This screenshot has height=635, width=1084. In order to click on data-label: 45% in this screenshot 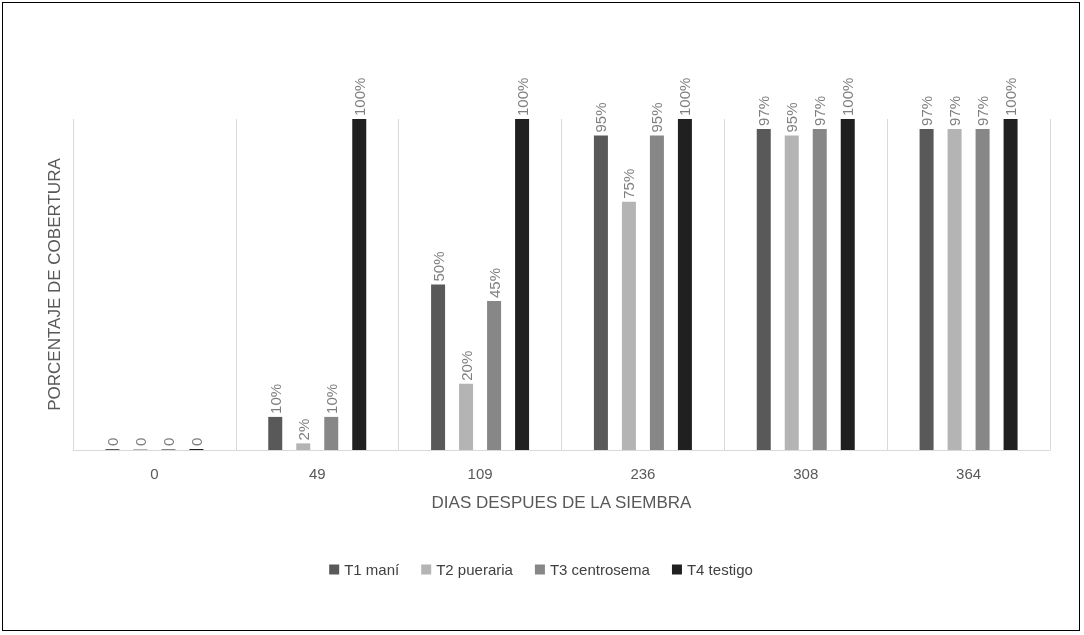, I will do `click(494, 283)`.